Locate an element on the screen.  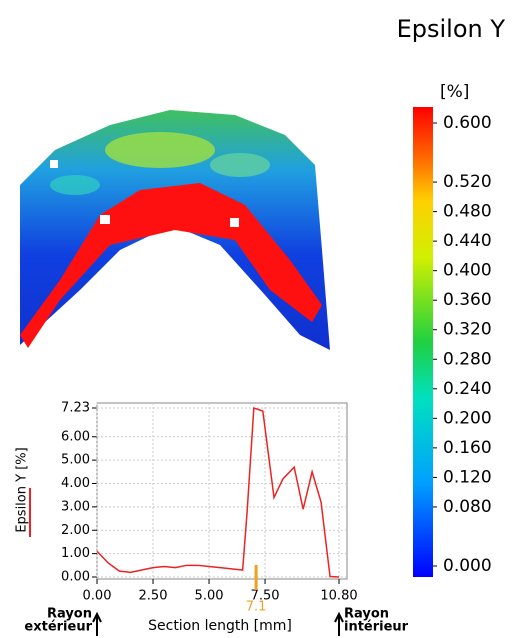
colorbar-tick-label: 0.400 is located at coordinates (467, 271).